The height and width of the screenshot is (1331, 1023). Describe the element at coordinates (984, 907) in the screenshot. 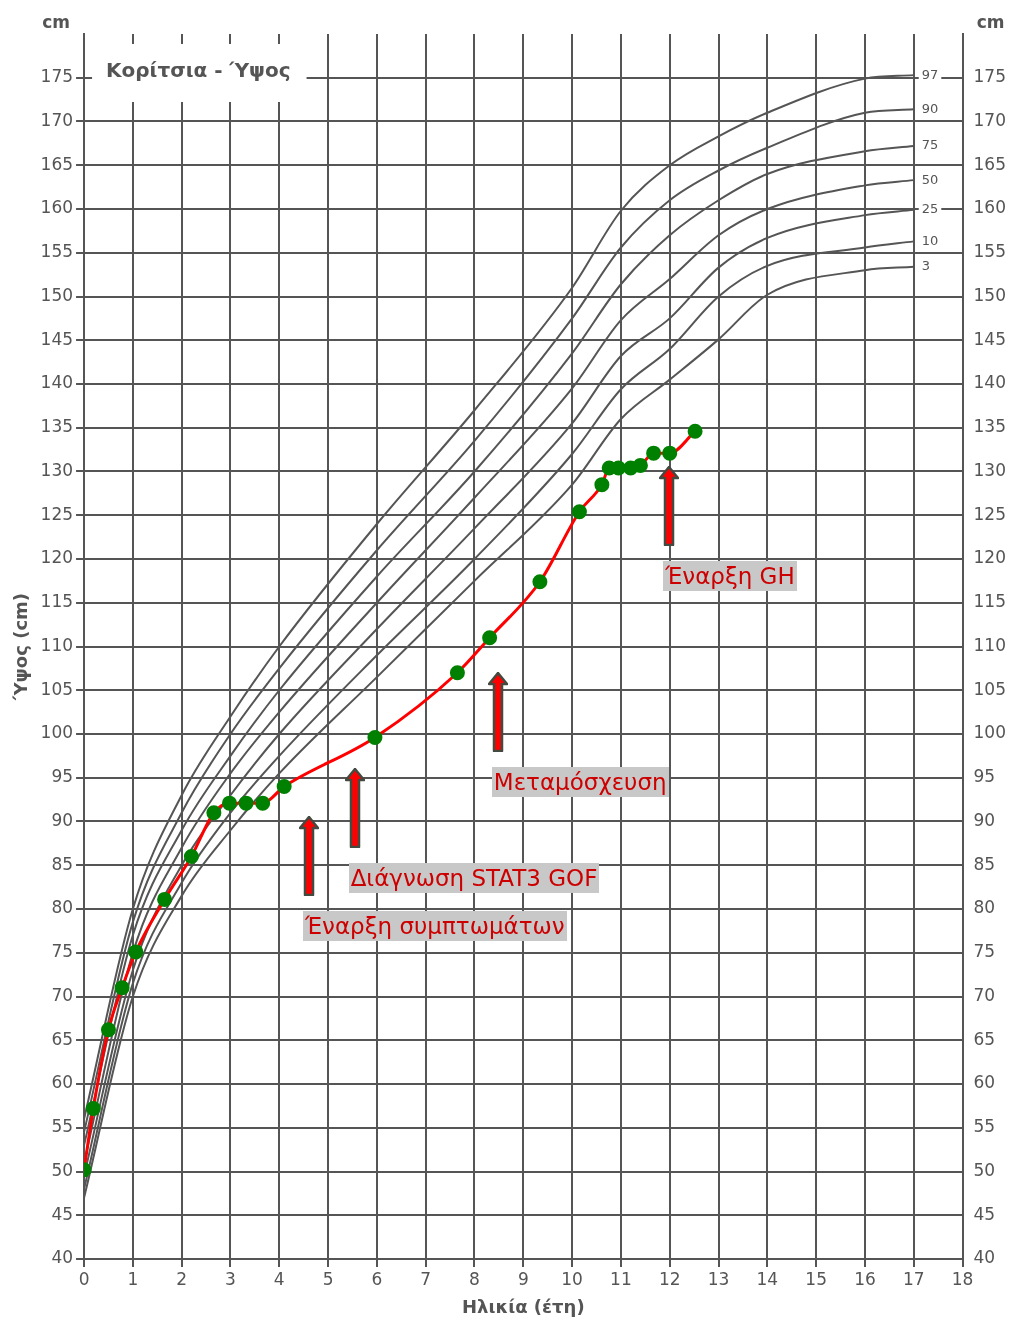

I see `y2-tick-label: 80` at that location.